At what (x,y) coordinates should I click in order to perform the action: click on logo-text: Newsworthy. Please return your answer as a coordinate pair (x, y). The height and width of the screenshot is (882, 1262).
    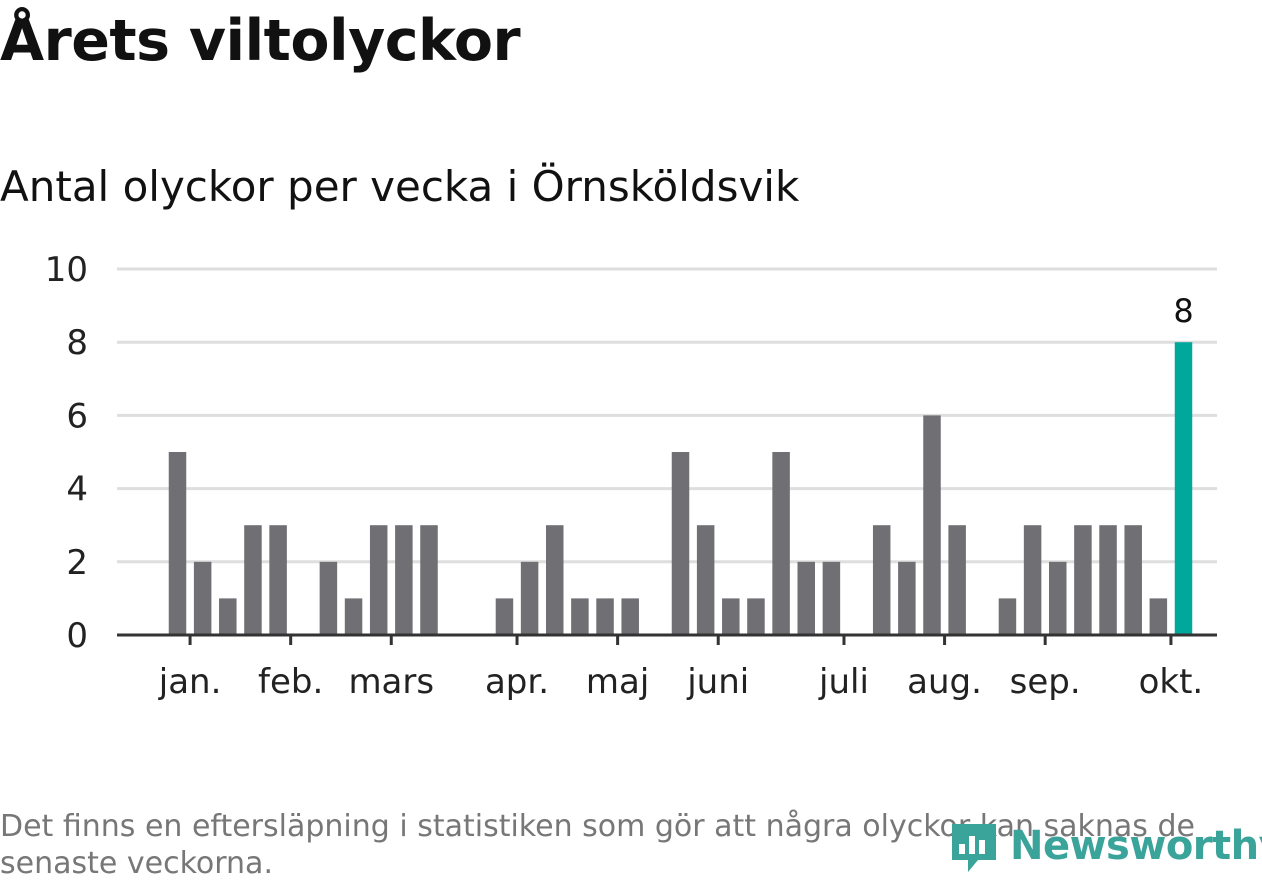
    Looking at the image, I should click on (1136, 846).